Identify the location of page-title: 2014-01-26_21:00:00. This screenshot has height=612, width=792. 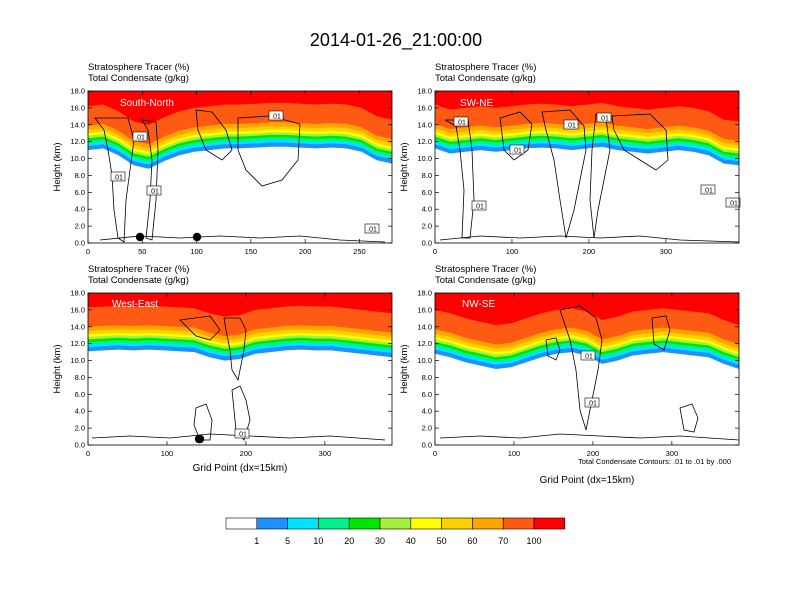
(396, 40).